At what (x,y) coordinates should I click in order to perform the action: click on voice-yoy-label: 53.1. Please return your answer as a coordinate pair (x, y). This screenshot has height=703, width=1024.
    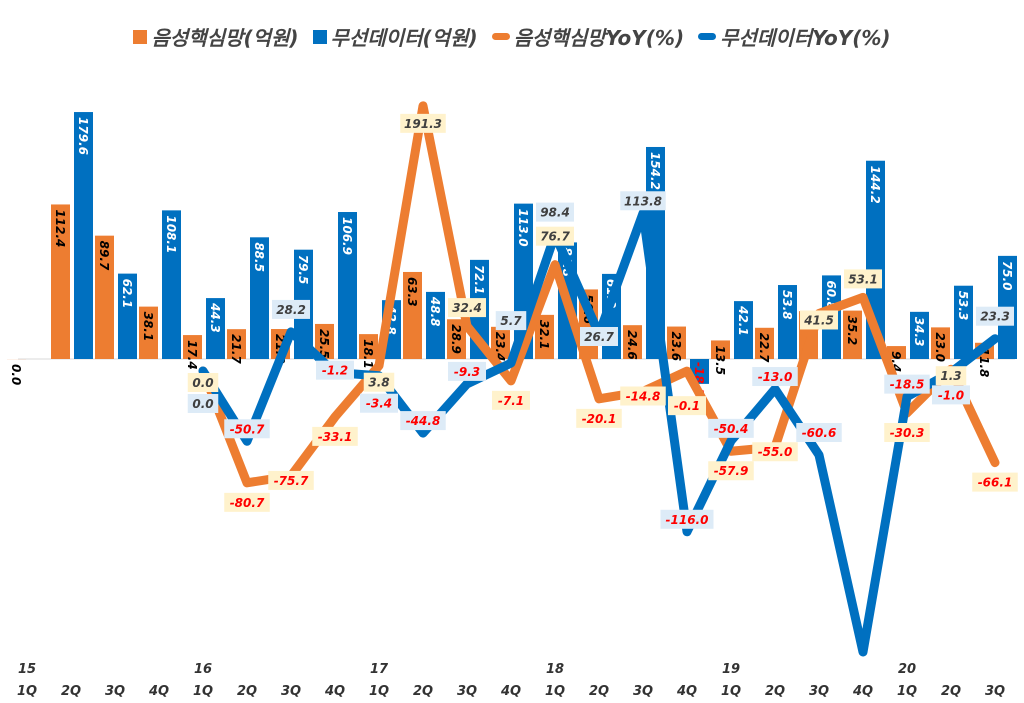
    Looking at the image, I should click on (863, 279).